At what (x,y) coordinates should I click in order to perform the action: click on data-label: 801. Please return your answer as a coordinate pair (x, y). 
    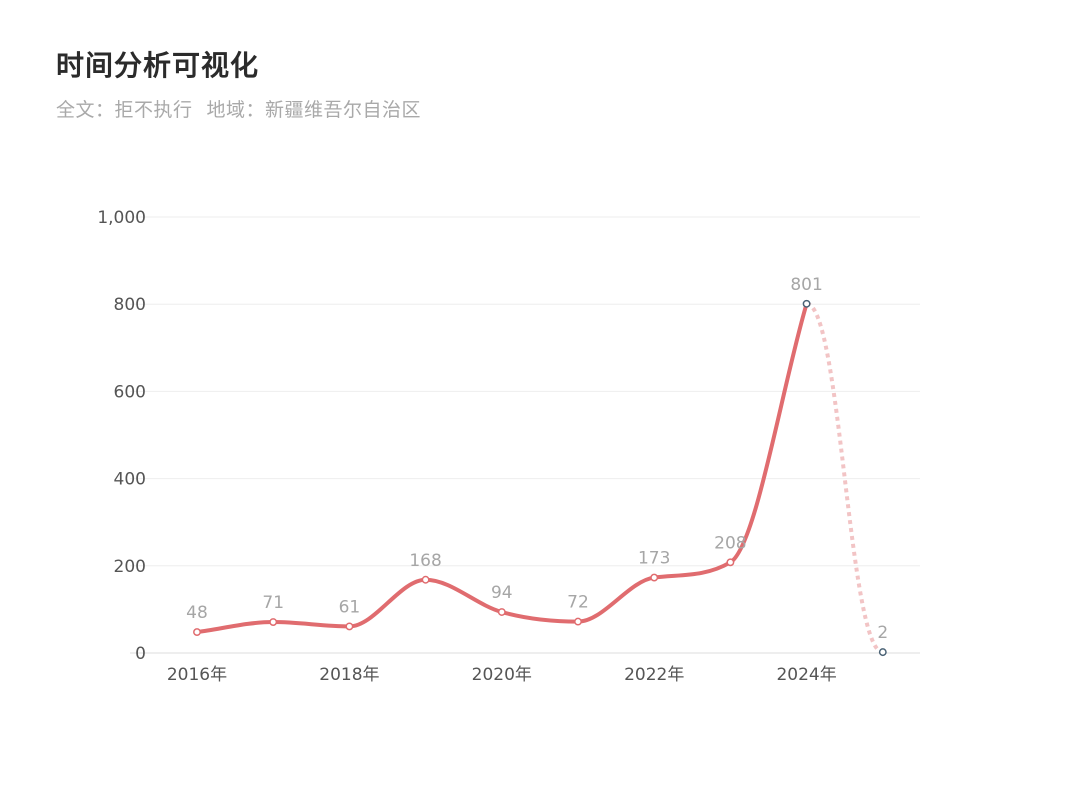
    Looking at the image, I should click on (806, 285).